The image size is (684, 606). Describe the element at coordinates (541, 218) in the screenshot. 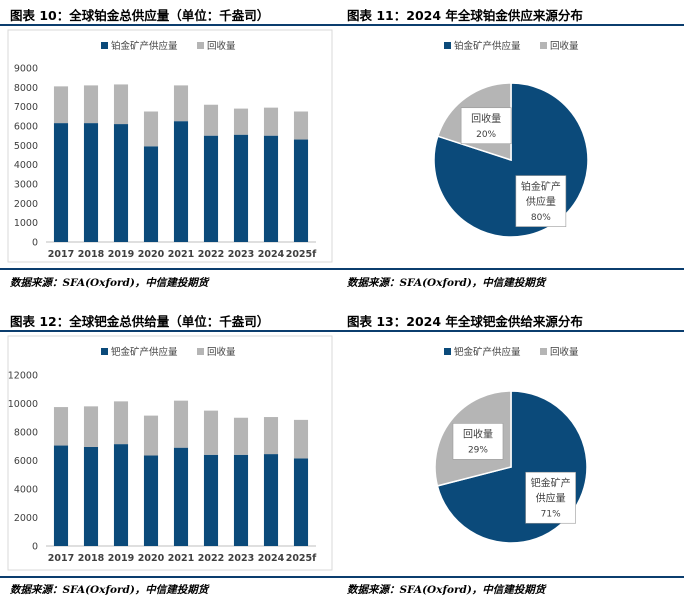

I see `pie-pct-label-0: 80%` at that location.